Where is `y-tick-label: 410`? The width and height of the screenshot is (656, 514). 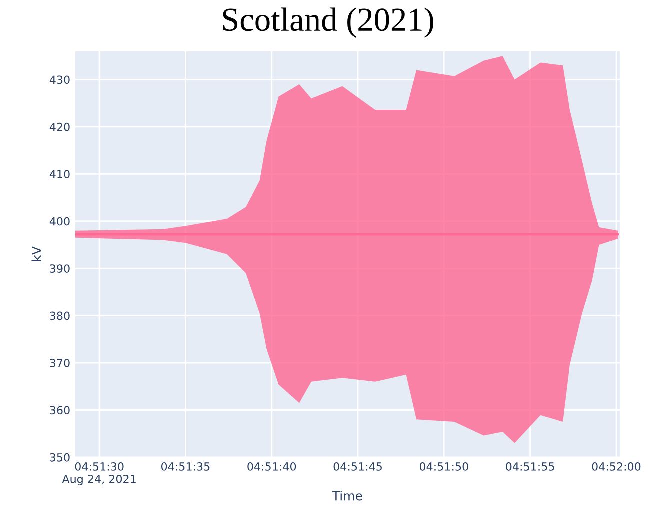
y-tick-label: 410 is located at coordinates (60, 174).